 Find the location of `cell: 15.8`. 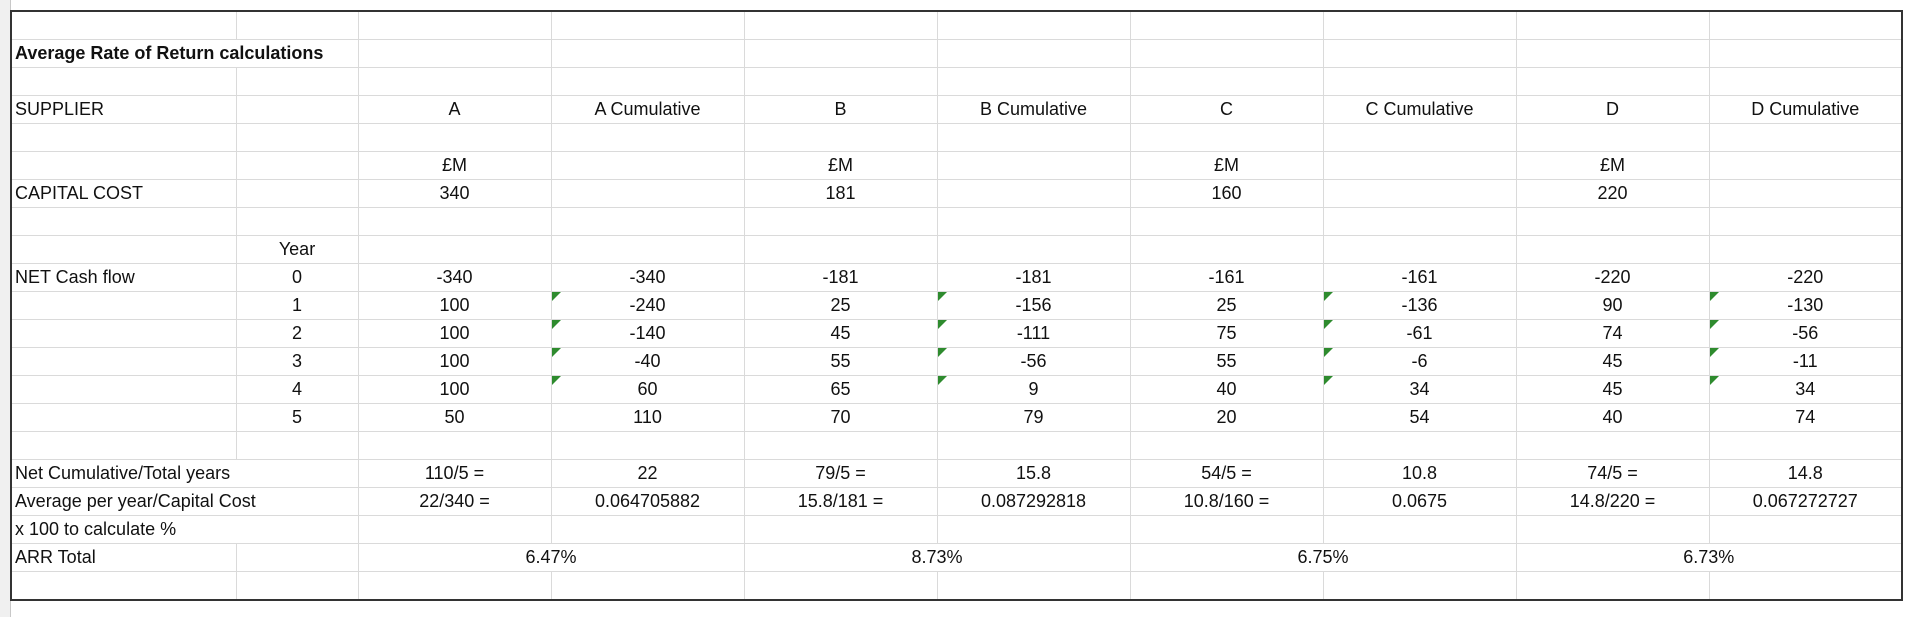

cell: 15.8 is located at coordinates (1033, 473).